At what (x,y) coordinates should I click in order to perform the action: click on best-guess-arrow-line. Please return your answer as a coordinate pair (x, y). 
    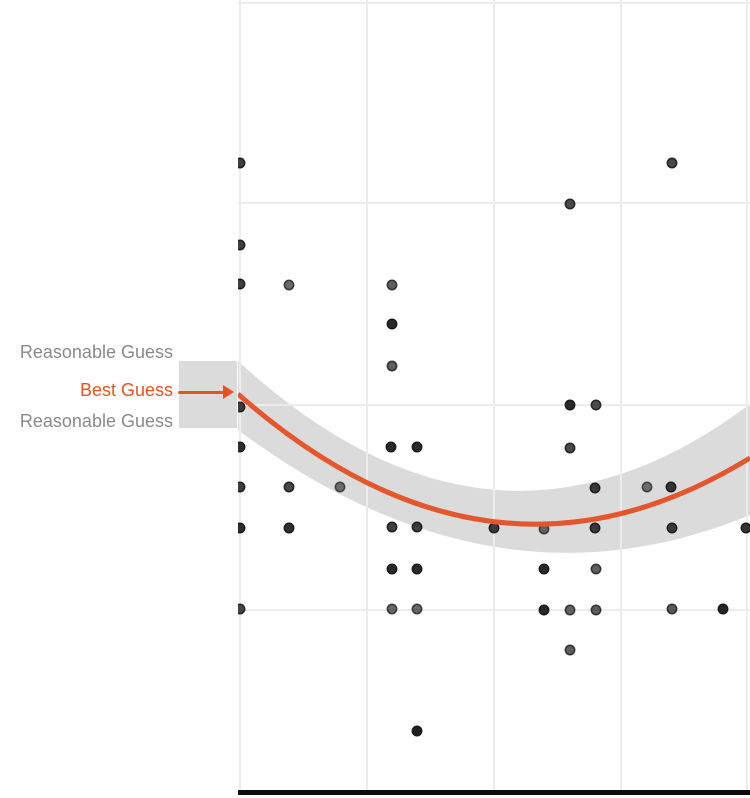
    Looking at the image, I should click on (201, 392).